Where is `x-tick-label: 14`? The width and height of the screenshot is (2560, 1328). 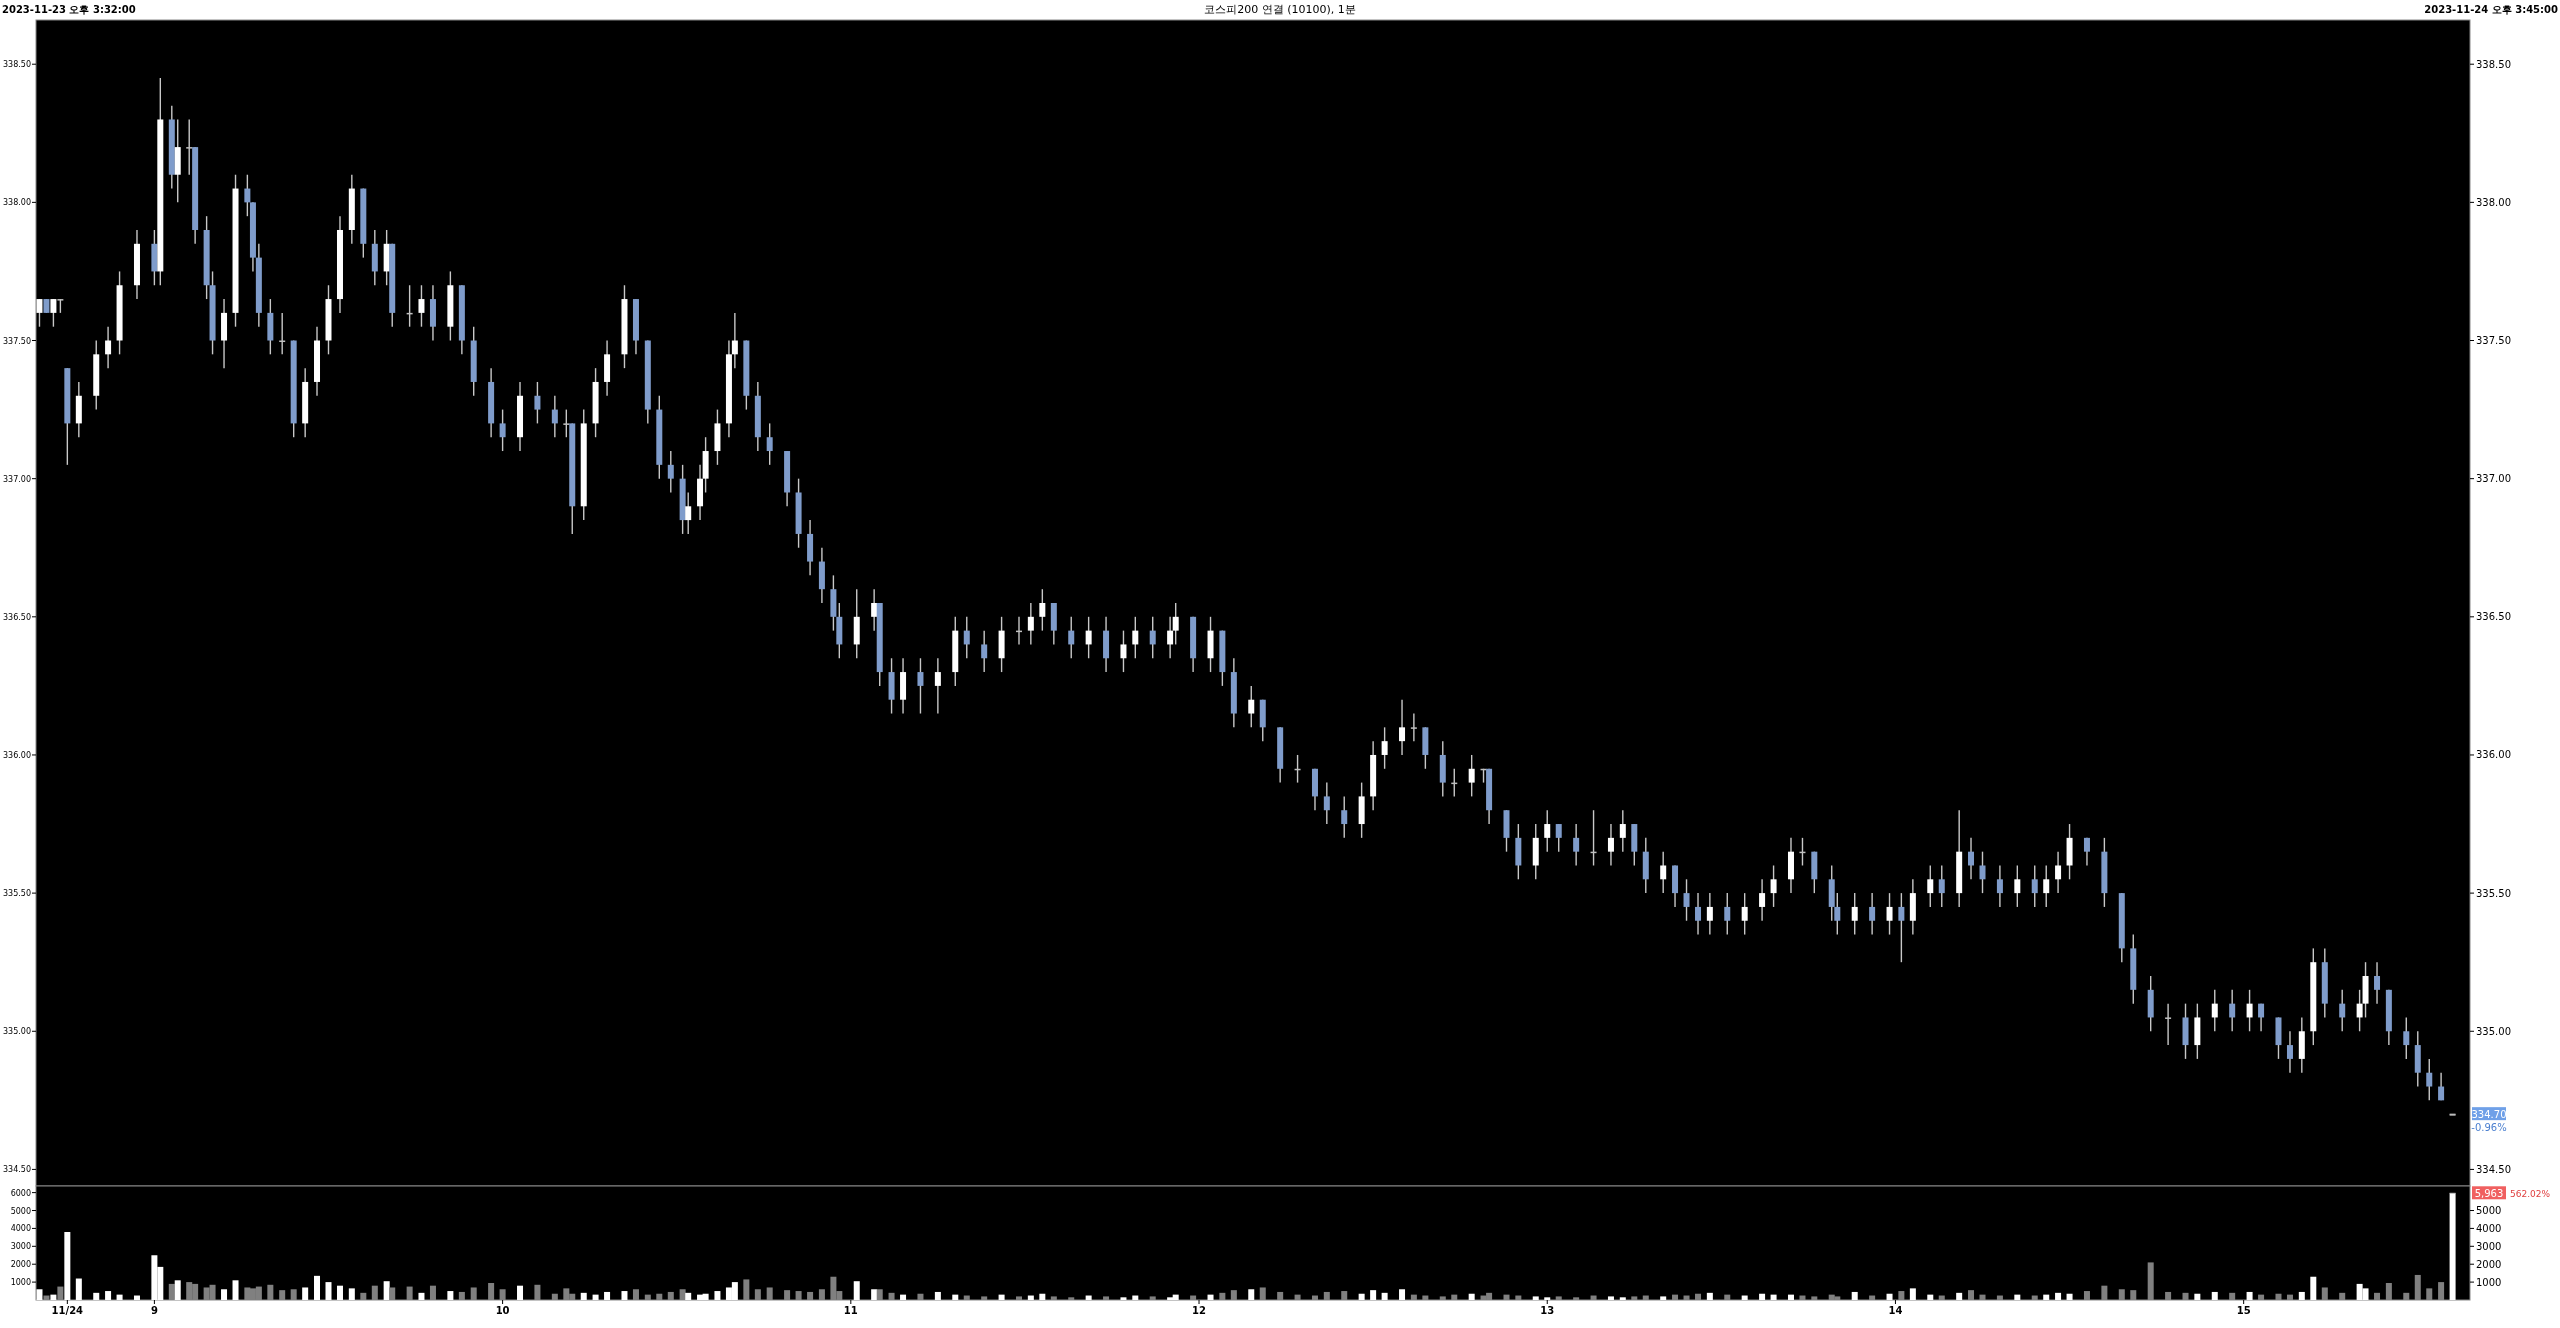
x-tick-label: 14 is located at coordinates (1895, 1310).